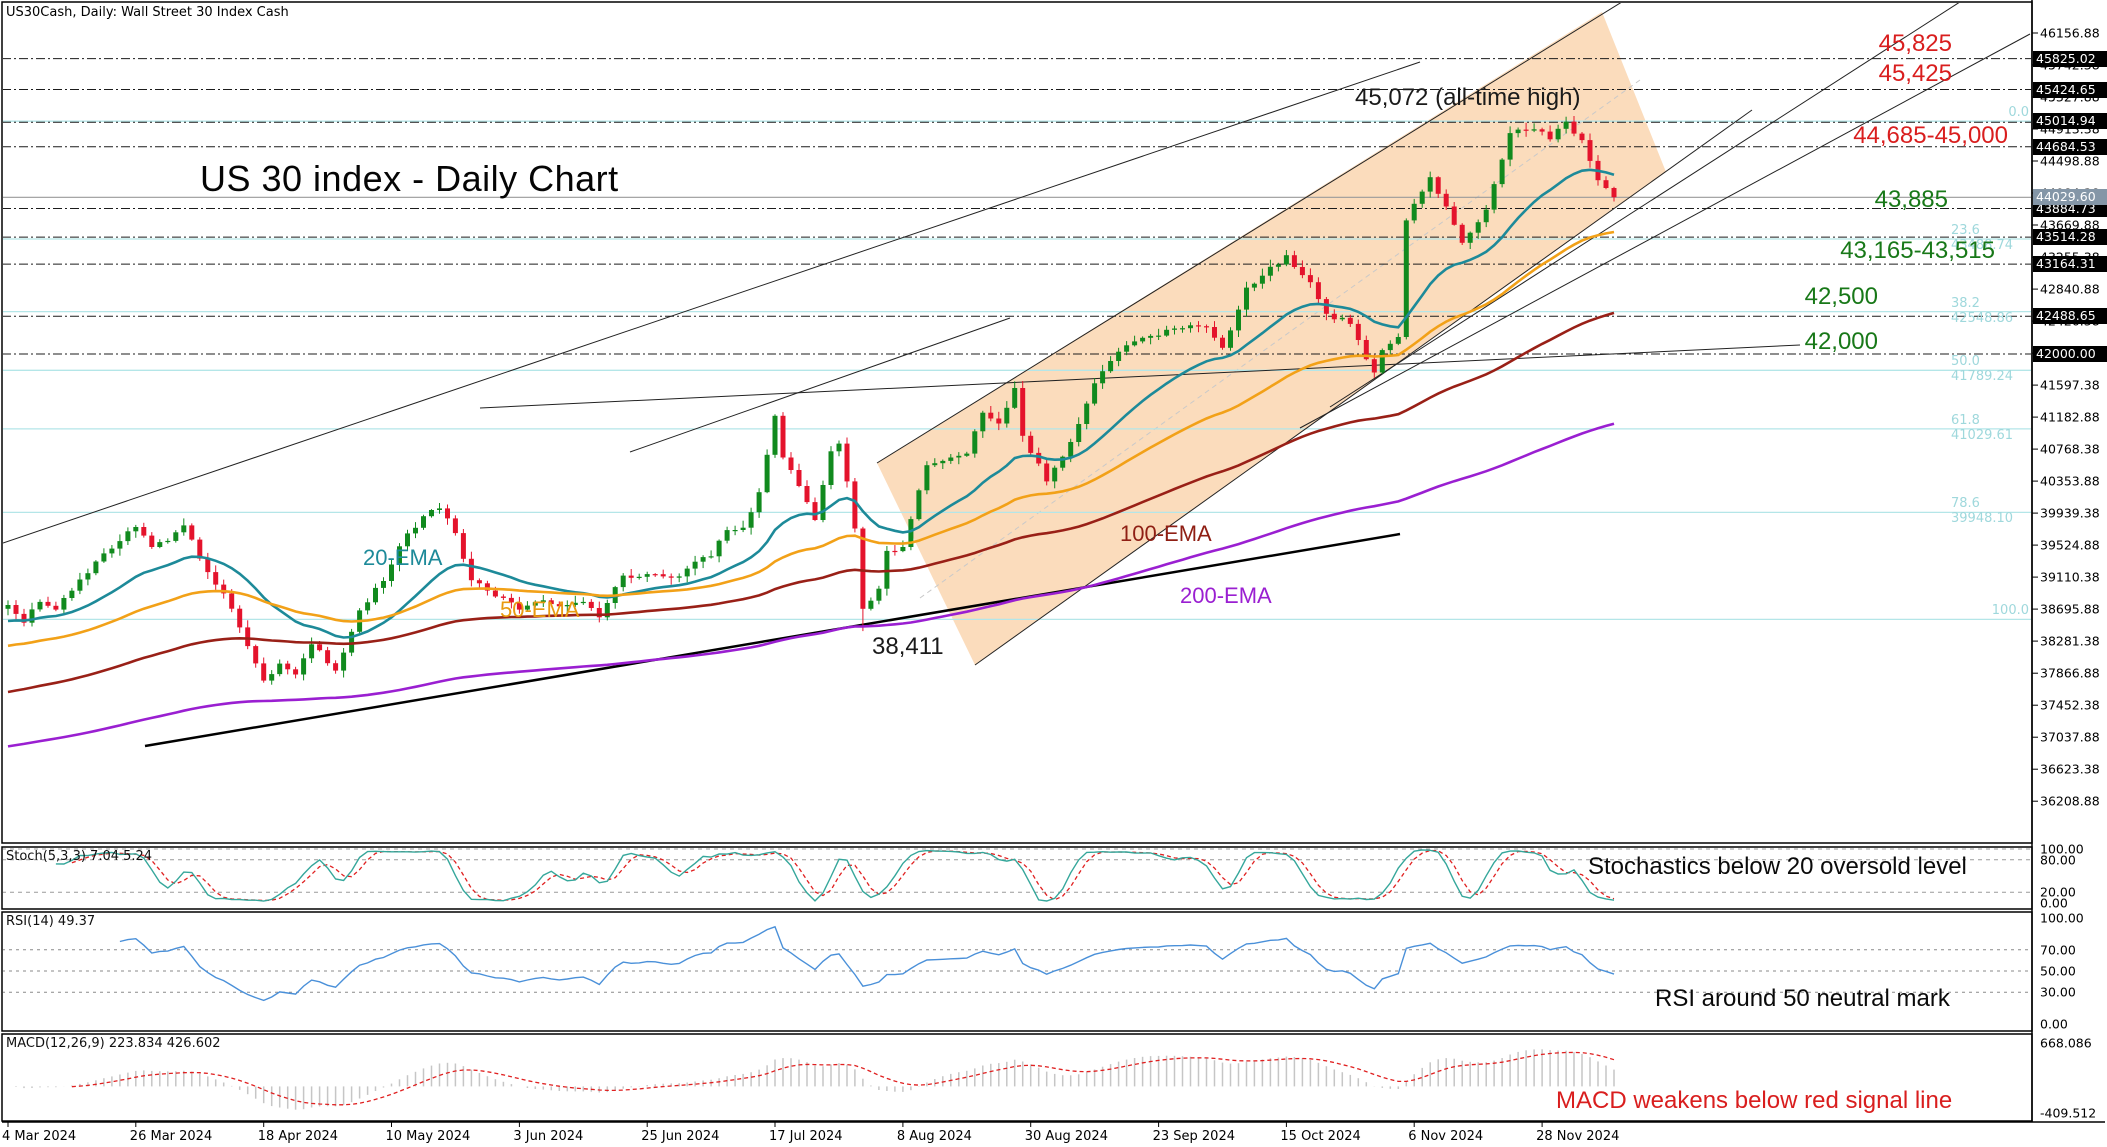 Image resolution: width=2107 pixels, height=1147 pixels. Describe the element at coordinates (1193, 1136) in the screenshot. I see `time-axis-label: 23 Sep 2024` at that location.